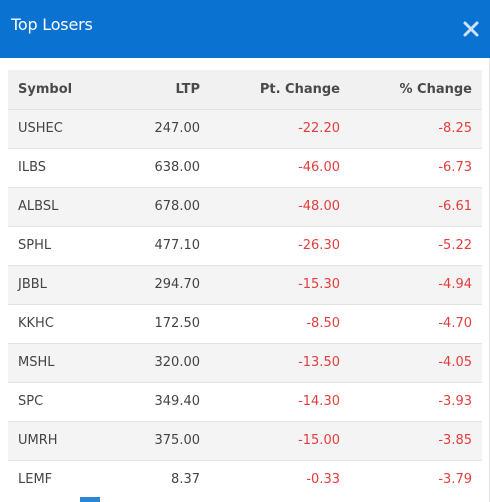 This screenshot has width=490, height=502. What do you see at coordinates (245, 362) in the screenshot?
I see `table-row: MSHL 320.00 -13.50 -4.05` at bounding box center [245, 362].